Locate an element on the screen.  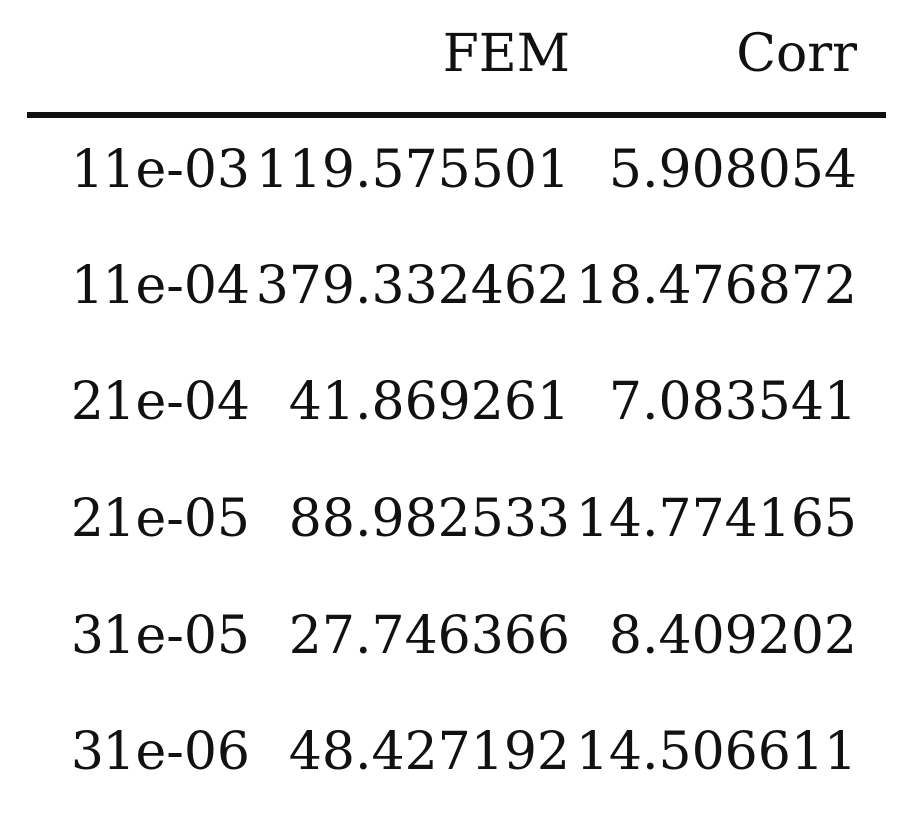
table-cell-corr: 14.774165 is located at coordinates (716, 519).